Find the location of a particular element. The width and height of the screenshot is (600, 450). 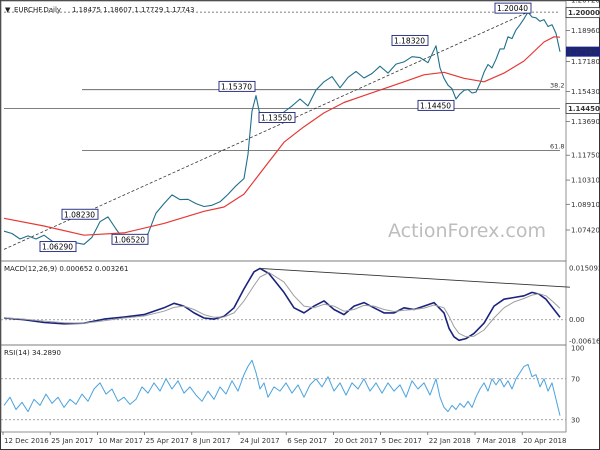

x-tick-label: 6 Sep 2017 is located at coordinates (307, 441).